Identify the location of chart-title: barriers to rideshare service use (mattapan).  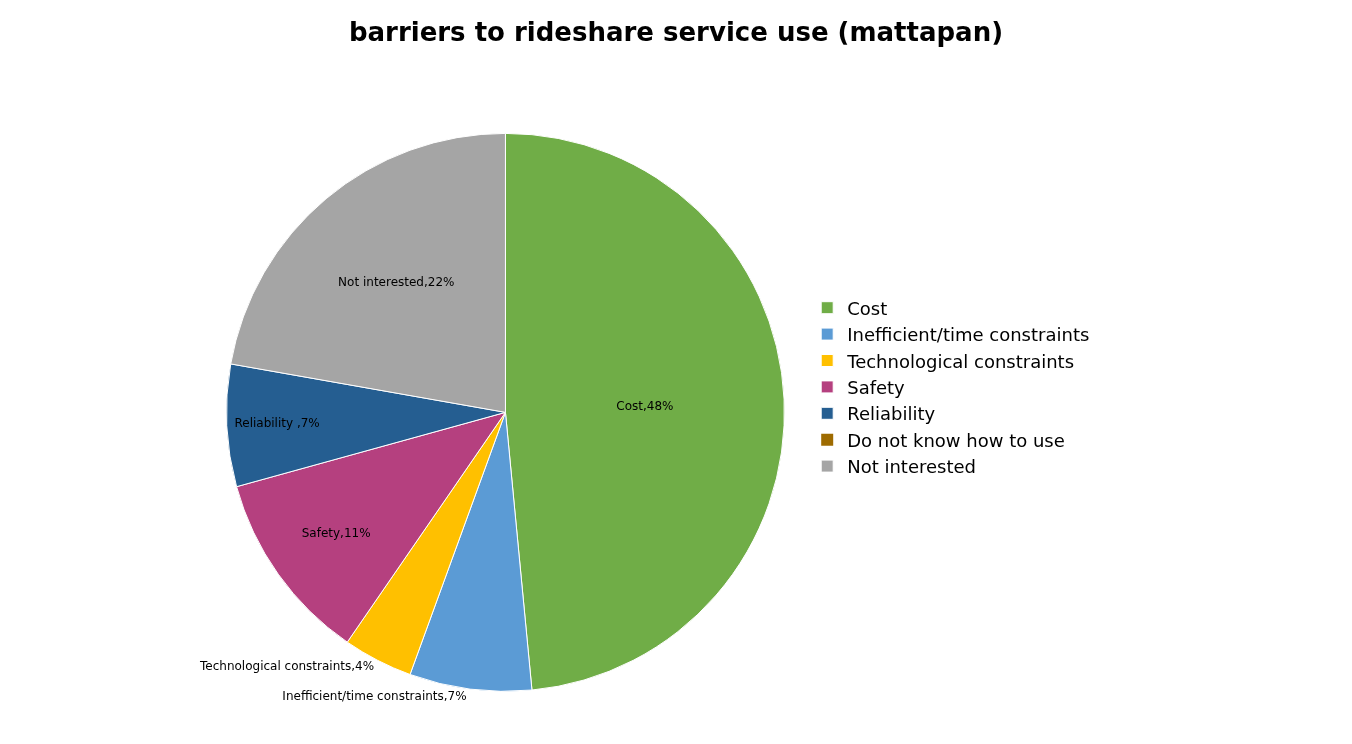
(676, 31).